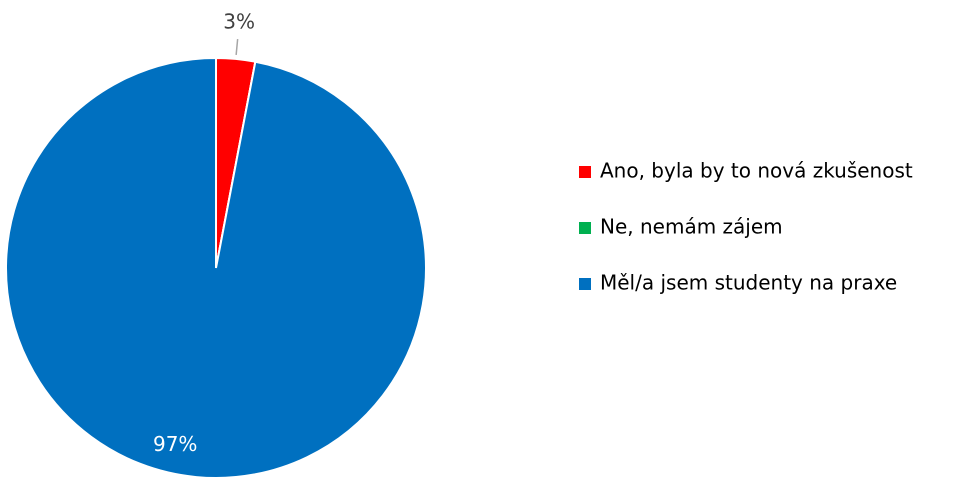  I want to click on legend-label: Ano, byla by to nová zkušenost, so click(756, 171).